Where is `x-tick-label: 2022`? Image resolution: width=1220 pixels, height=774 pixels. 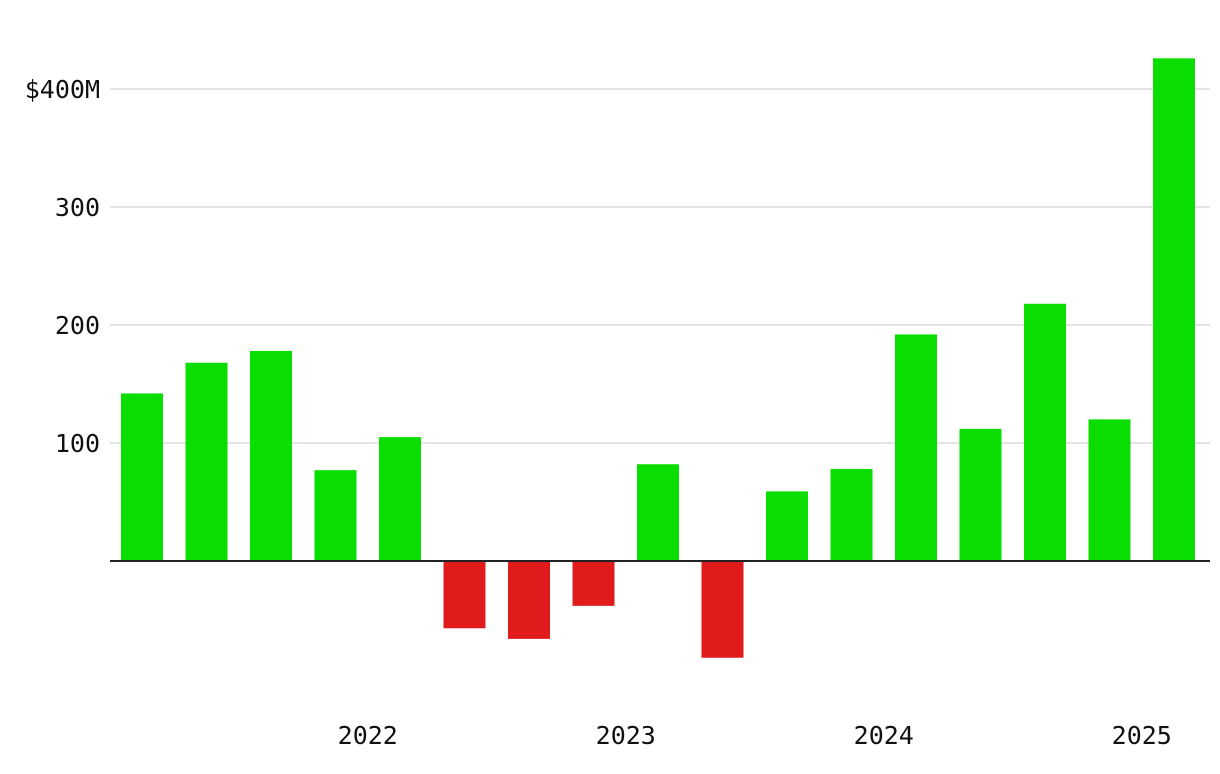
x-tick-label: 2022 is located at coordinates (368, 735).